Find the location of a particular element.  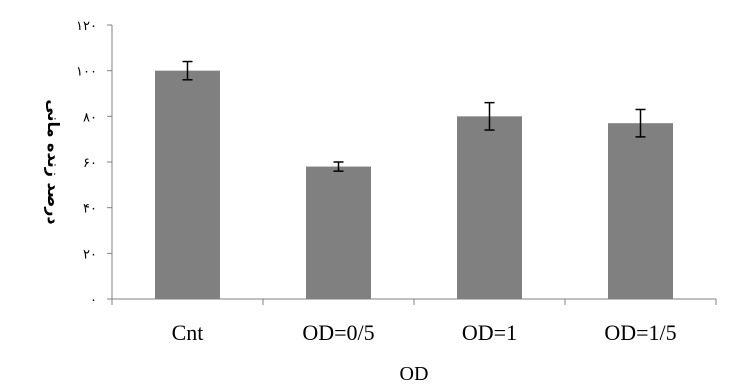

y-tick-label: ۱۲۰ is located at coordinates (86, 26).